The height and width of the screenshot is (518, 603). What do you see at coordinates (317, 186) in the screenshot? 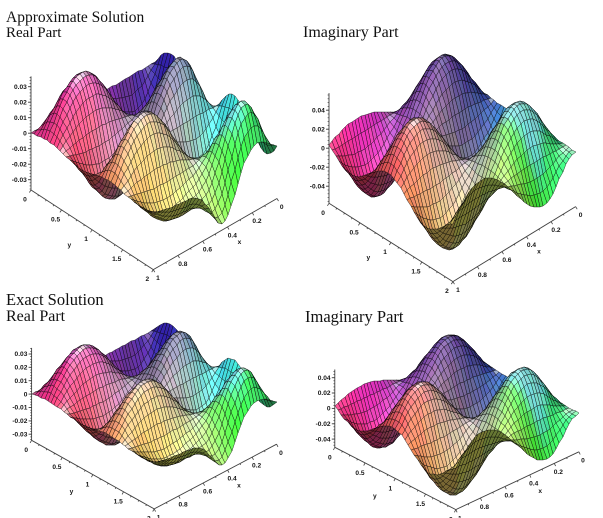
I see `svg-text: -0.04` at bounding box center [317, 186].